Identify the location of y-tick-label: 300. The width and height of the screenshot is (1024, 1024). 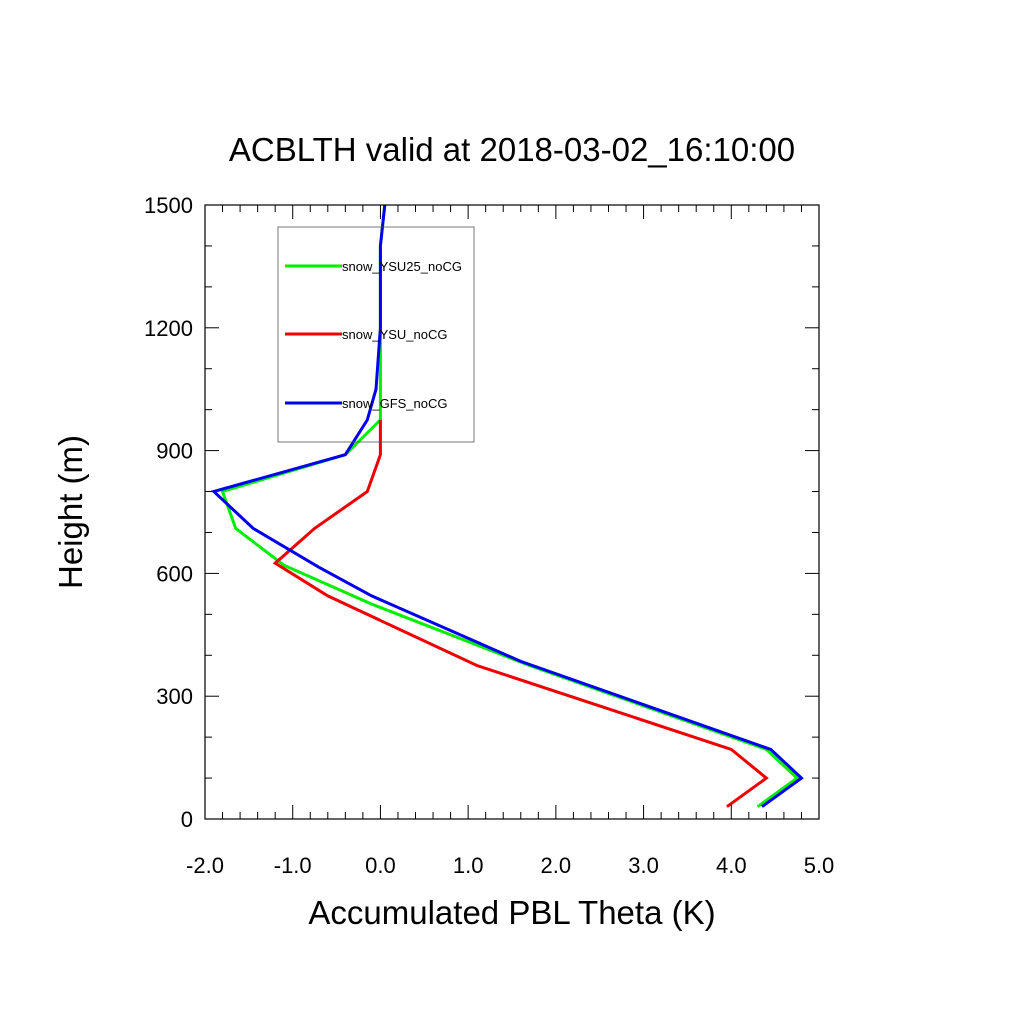
(174, 696).